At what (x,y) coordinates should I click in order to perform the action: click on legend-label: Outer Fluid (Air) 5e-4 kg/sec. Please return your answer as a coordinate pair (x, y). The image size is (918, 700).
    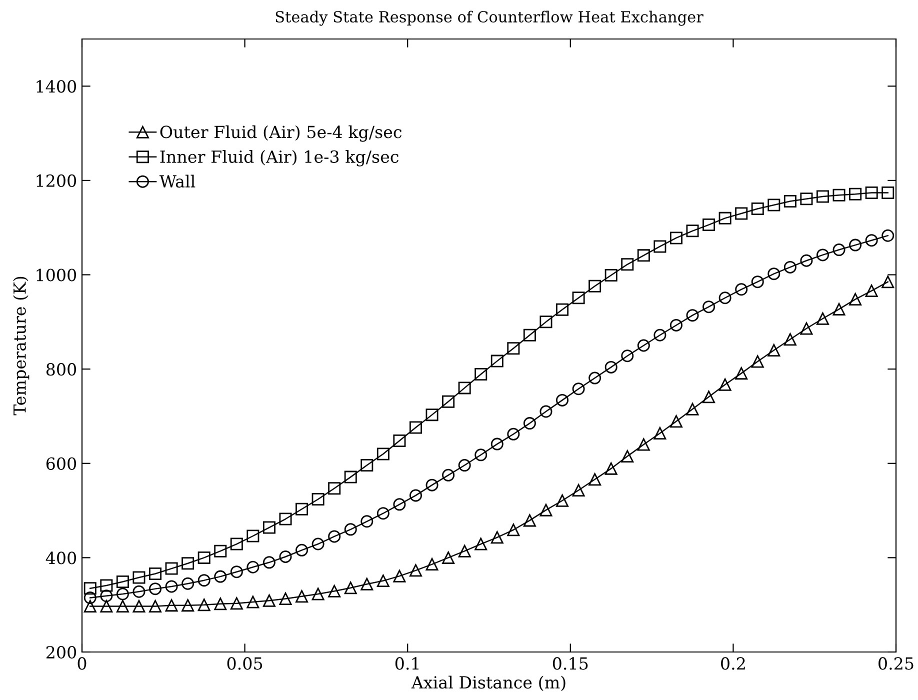
    Looking at the image, I should click on (281, 133).